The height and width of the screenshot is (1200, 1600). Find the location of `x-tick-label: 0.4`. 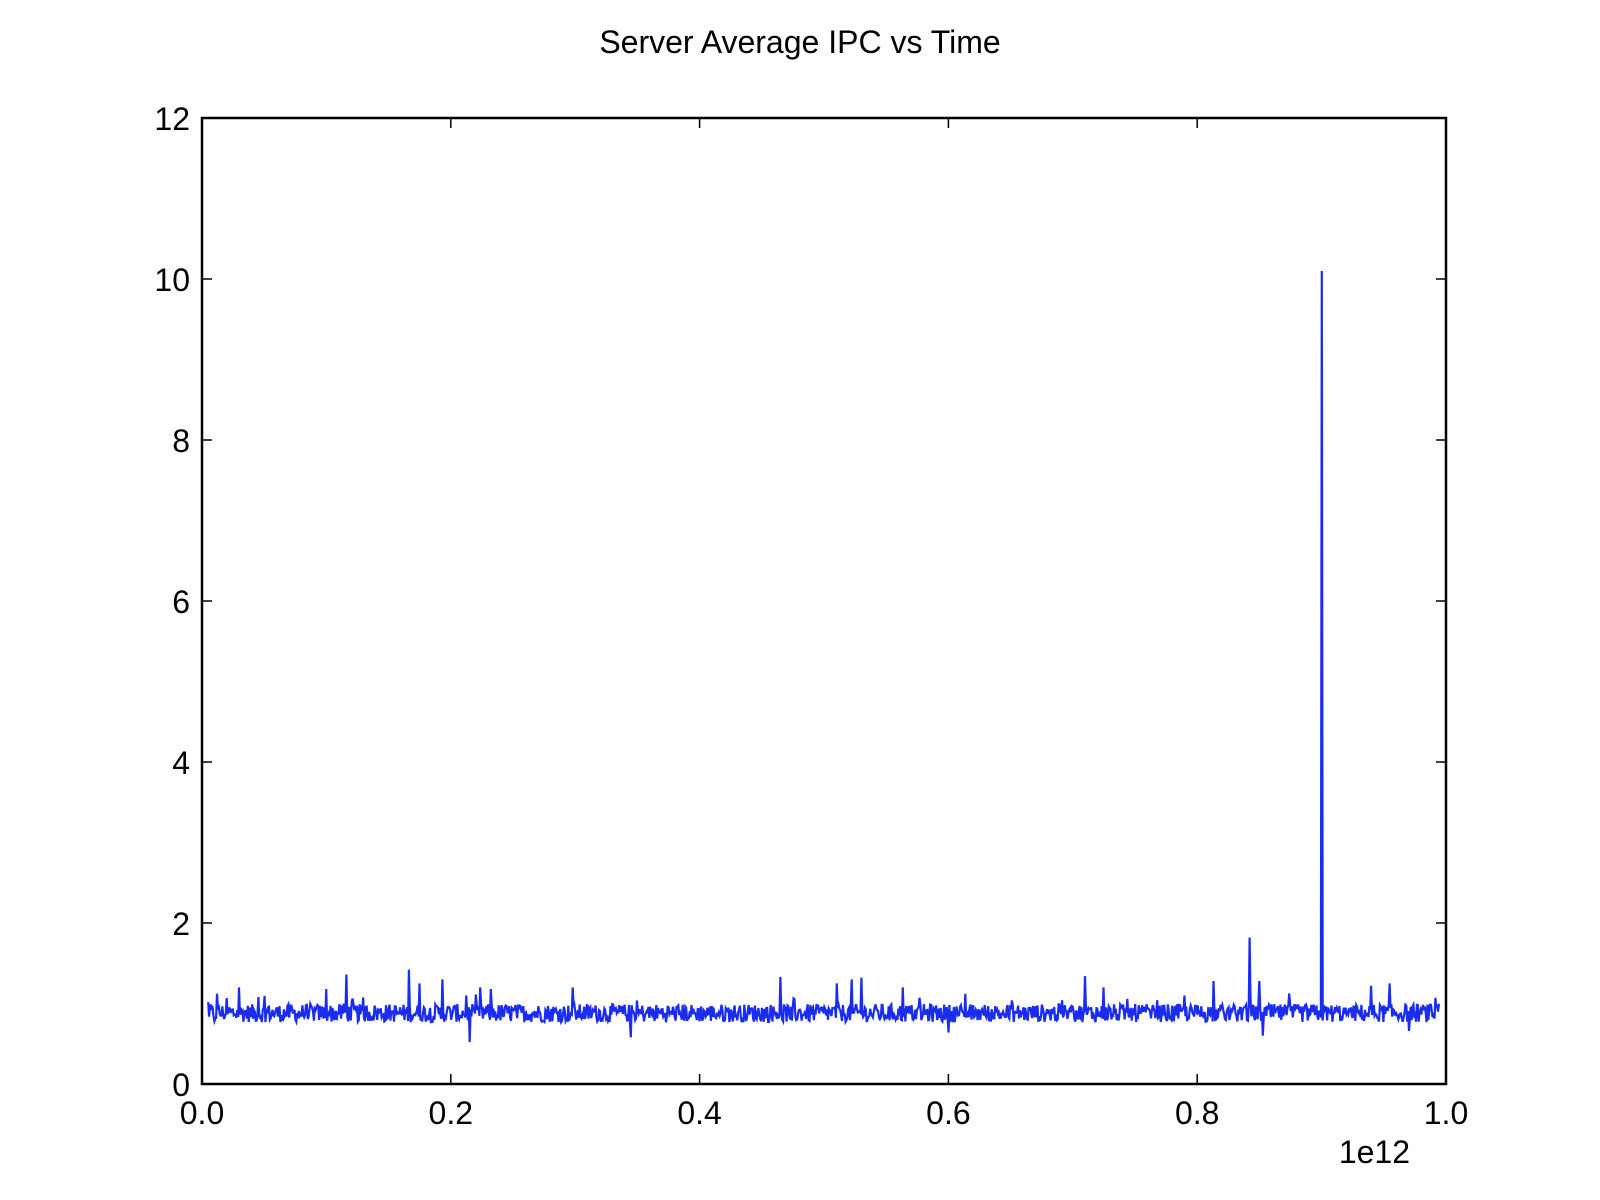

x-tick-label: 0.4 is located at coordinates (699, 1113).